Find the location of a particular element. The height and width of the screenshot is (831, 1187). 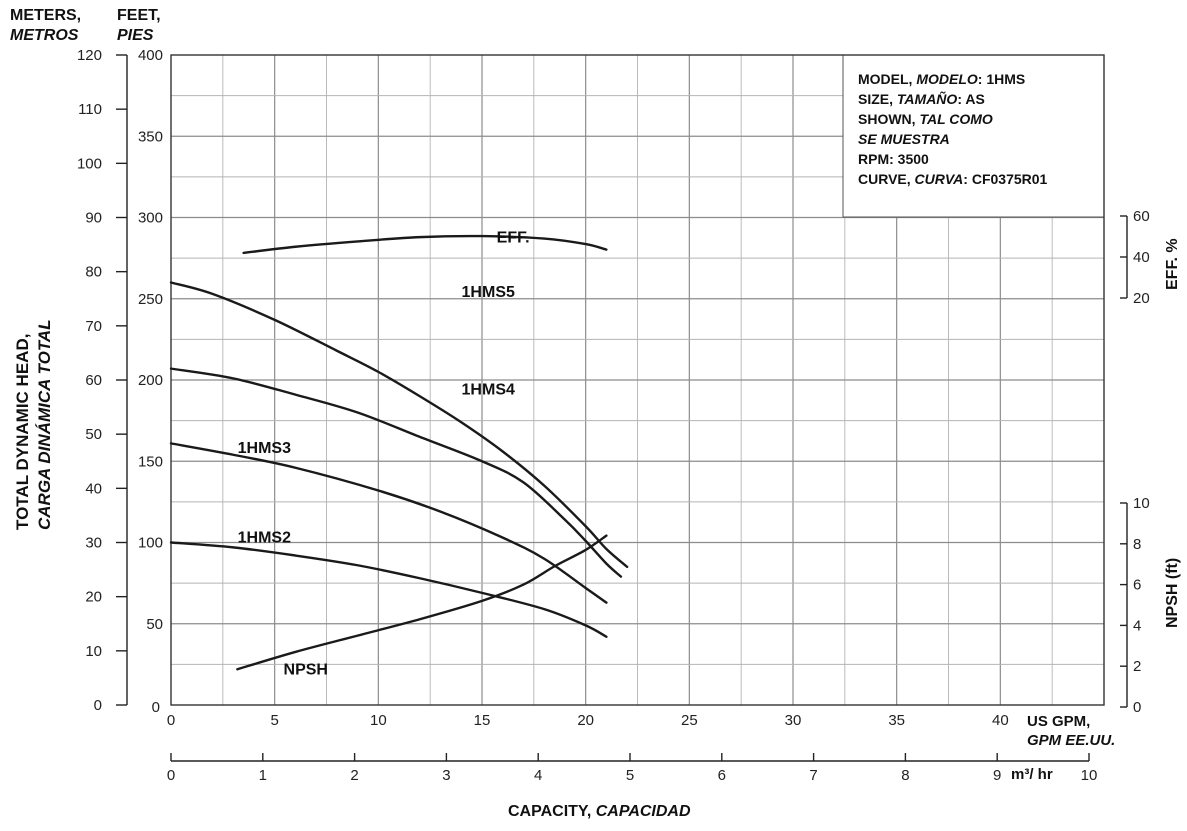

feet-unit-bottom: PIES is located at coordinates (135, 35).